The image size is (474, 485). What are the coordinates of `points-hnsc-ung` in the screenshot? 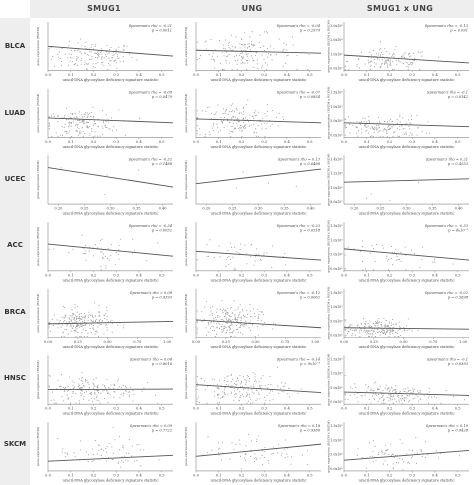 It's located at (249, 385).